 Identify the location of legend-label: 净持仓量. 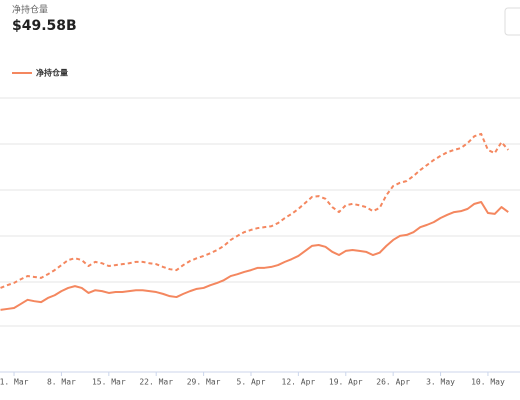
(52, 73).